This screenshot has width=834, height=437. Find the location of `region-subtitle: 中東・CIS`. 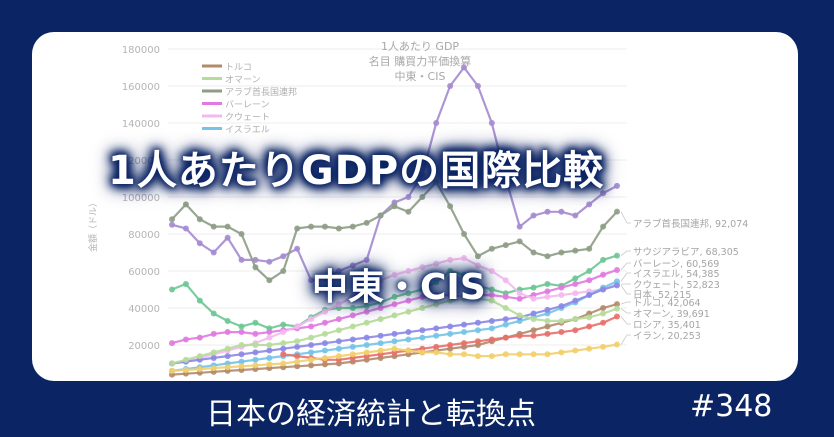

region-subtitle: 中東・CIS is located at coordinates (399, 287).